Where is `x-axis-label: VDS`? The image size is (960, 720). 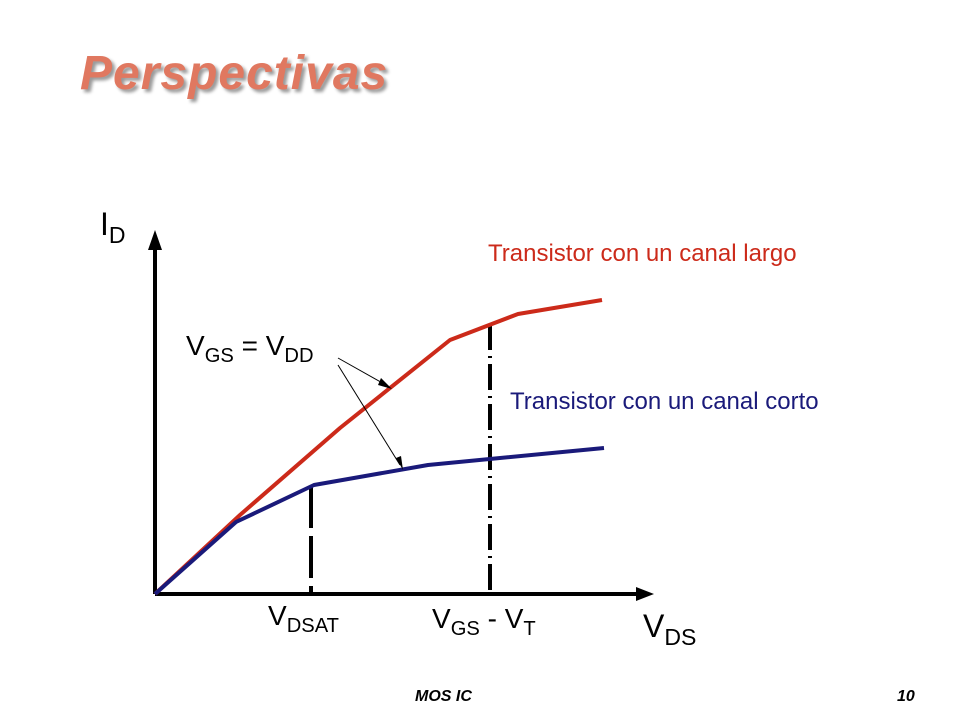
x-axis-label: VDS is located at coordinates (670, 629).